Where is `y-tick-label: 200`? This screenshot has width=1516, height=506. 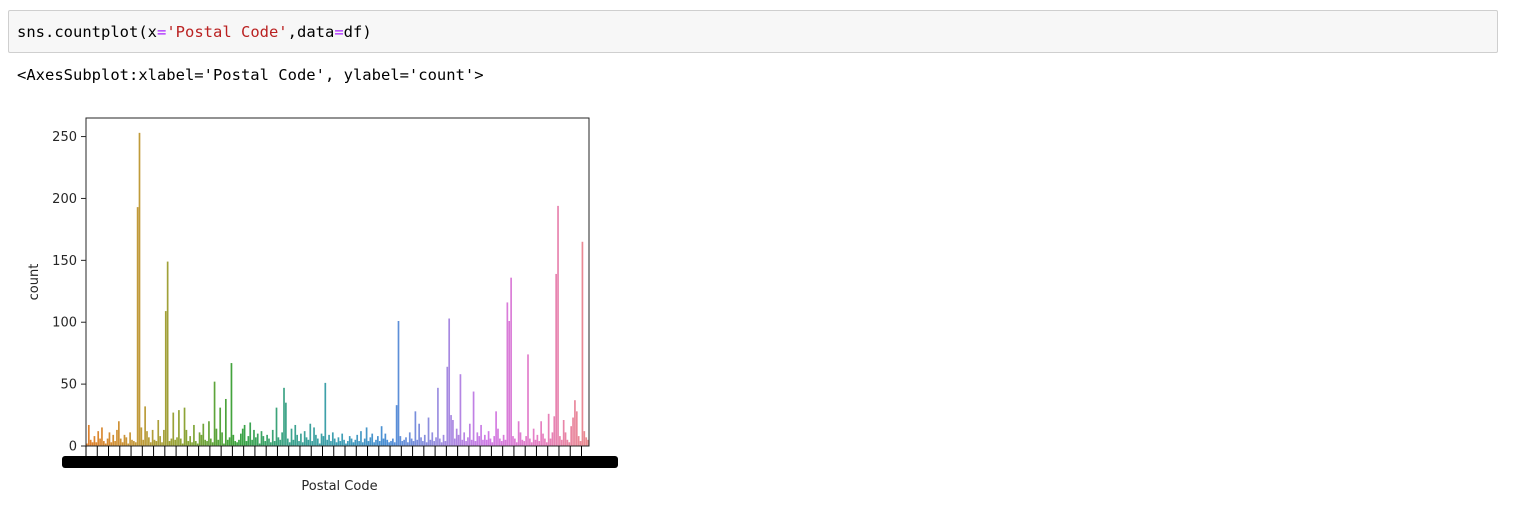
y-tick-label: 200 is located at coordinates (64, 199).